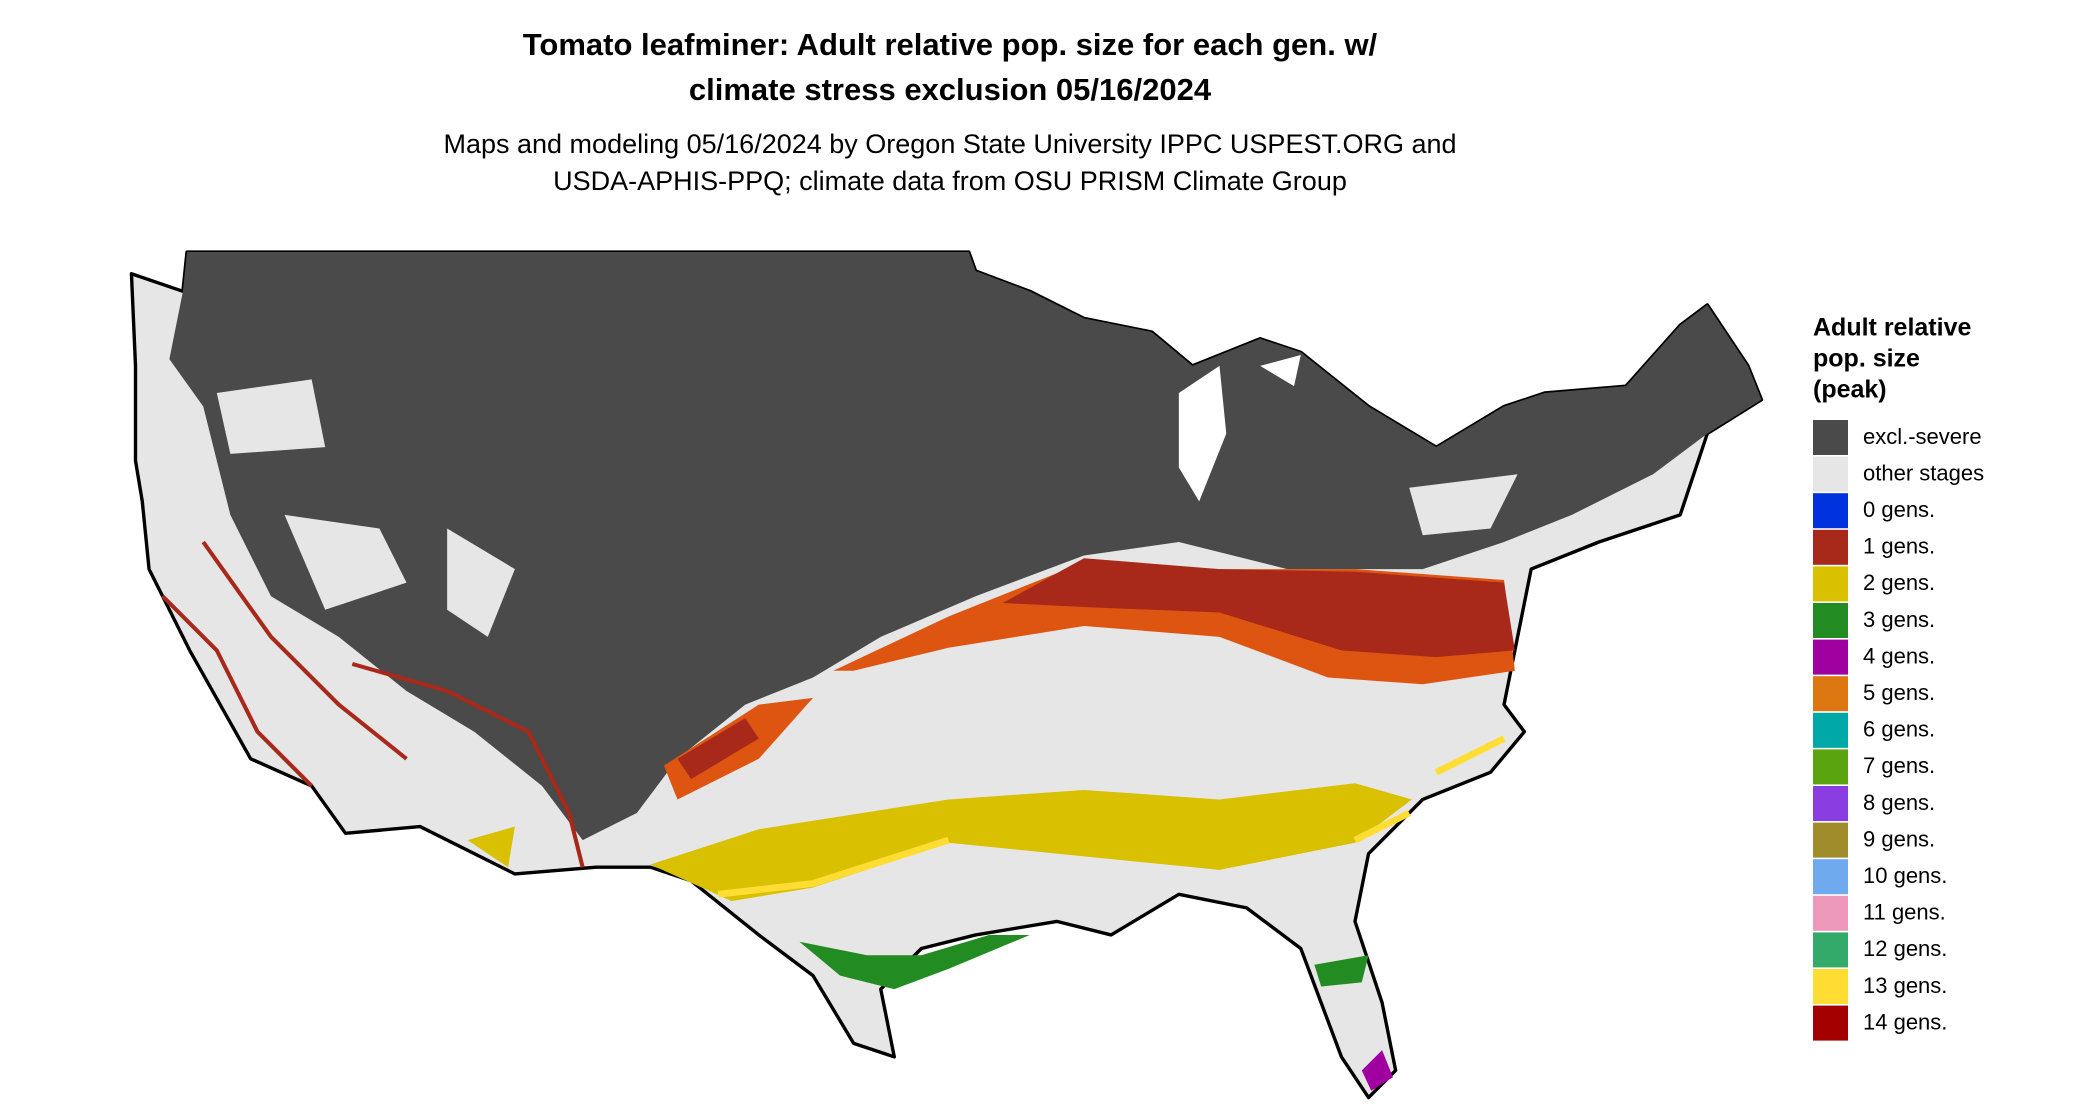  What do you see at coordinates (1922, 436) in the screenshot?
I see `legend-label: excl.-severe` at bounding box center [1922, 436].